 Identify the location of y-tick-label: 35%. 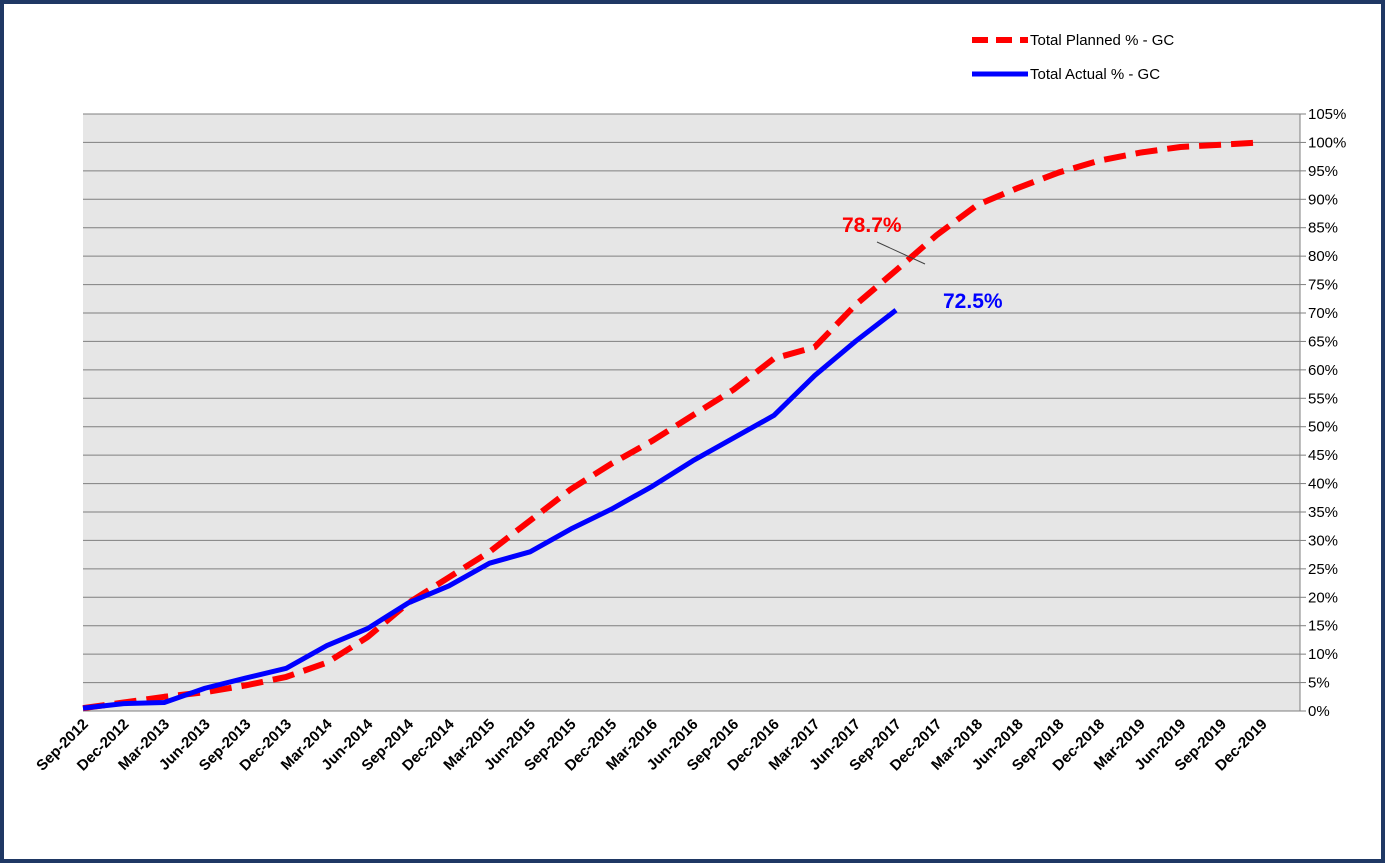
(1323, 512).